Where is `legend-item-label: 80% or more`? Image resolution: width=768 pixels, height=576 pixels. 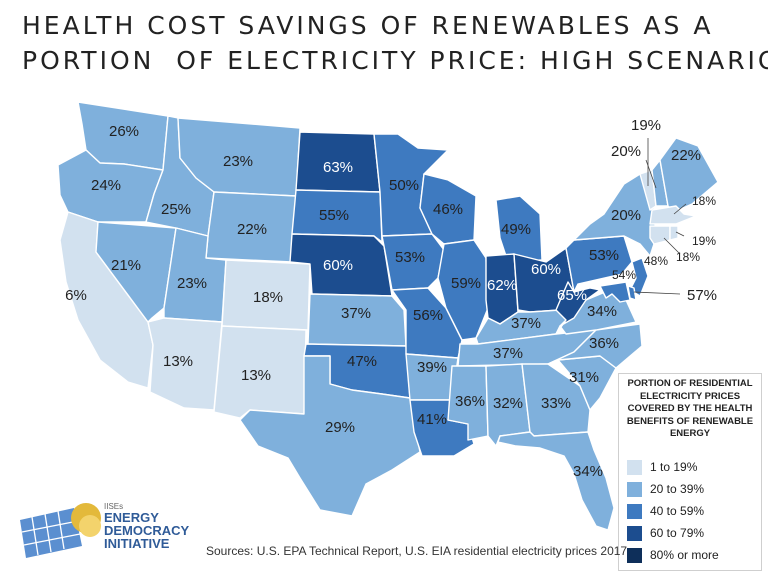
legend-item-label: 80% or more is located at coordinates (684, 555).